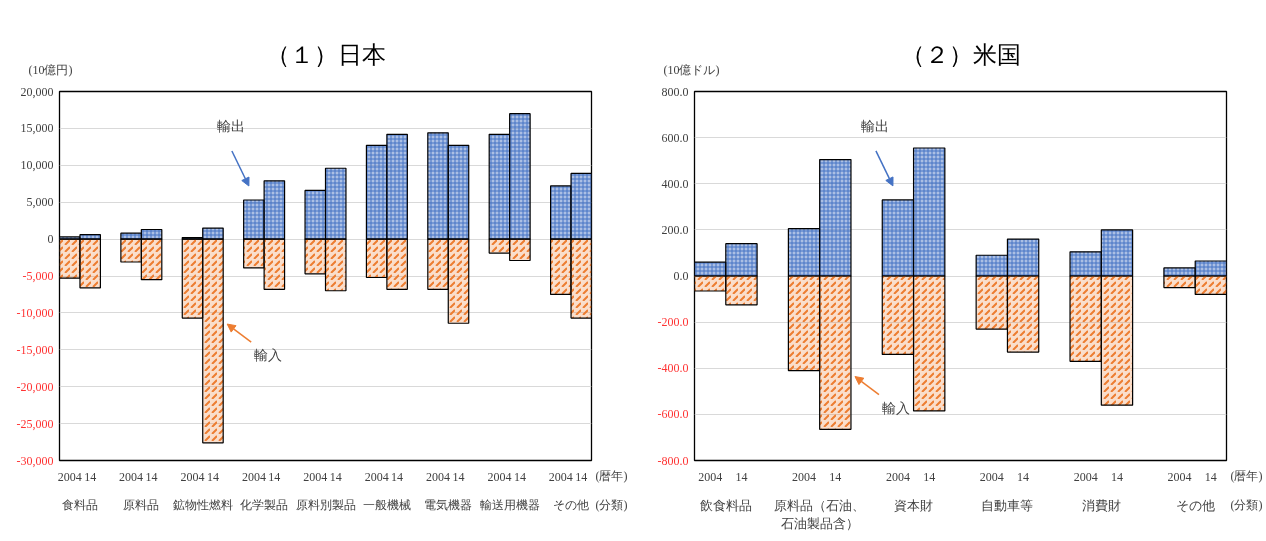  I want to click on y-tick-label: -400.0, so click(673, 368).